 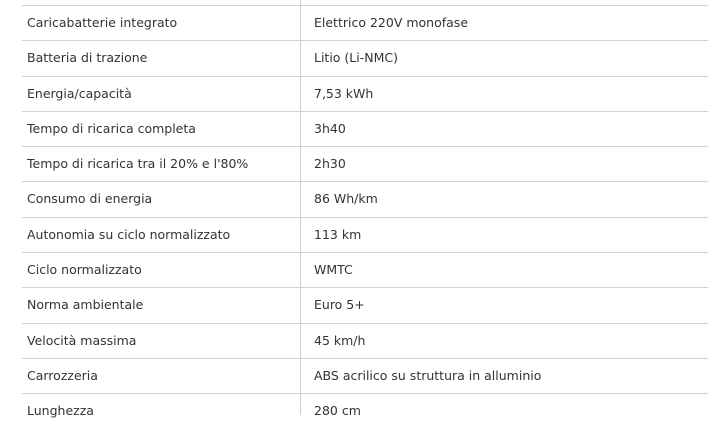 I want to click on spec-label: Ciclo normalizzato, so click(x=84, y=270).